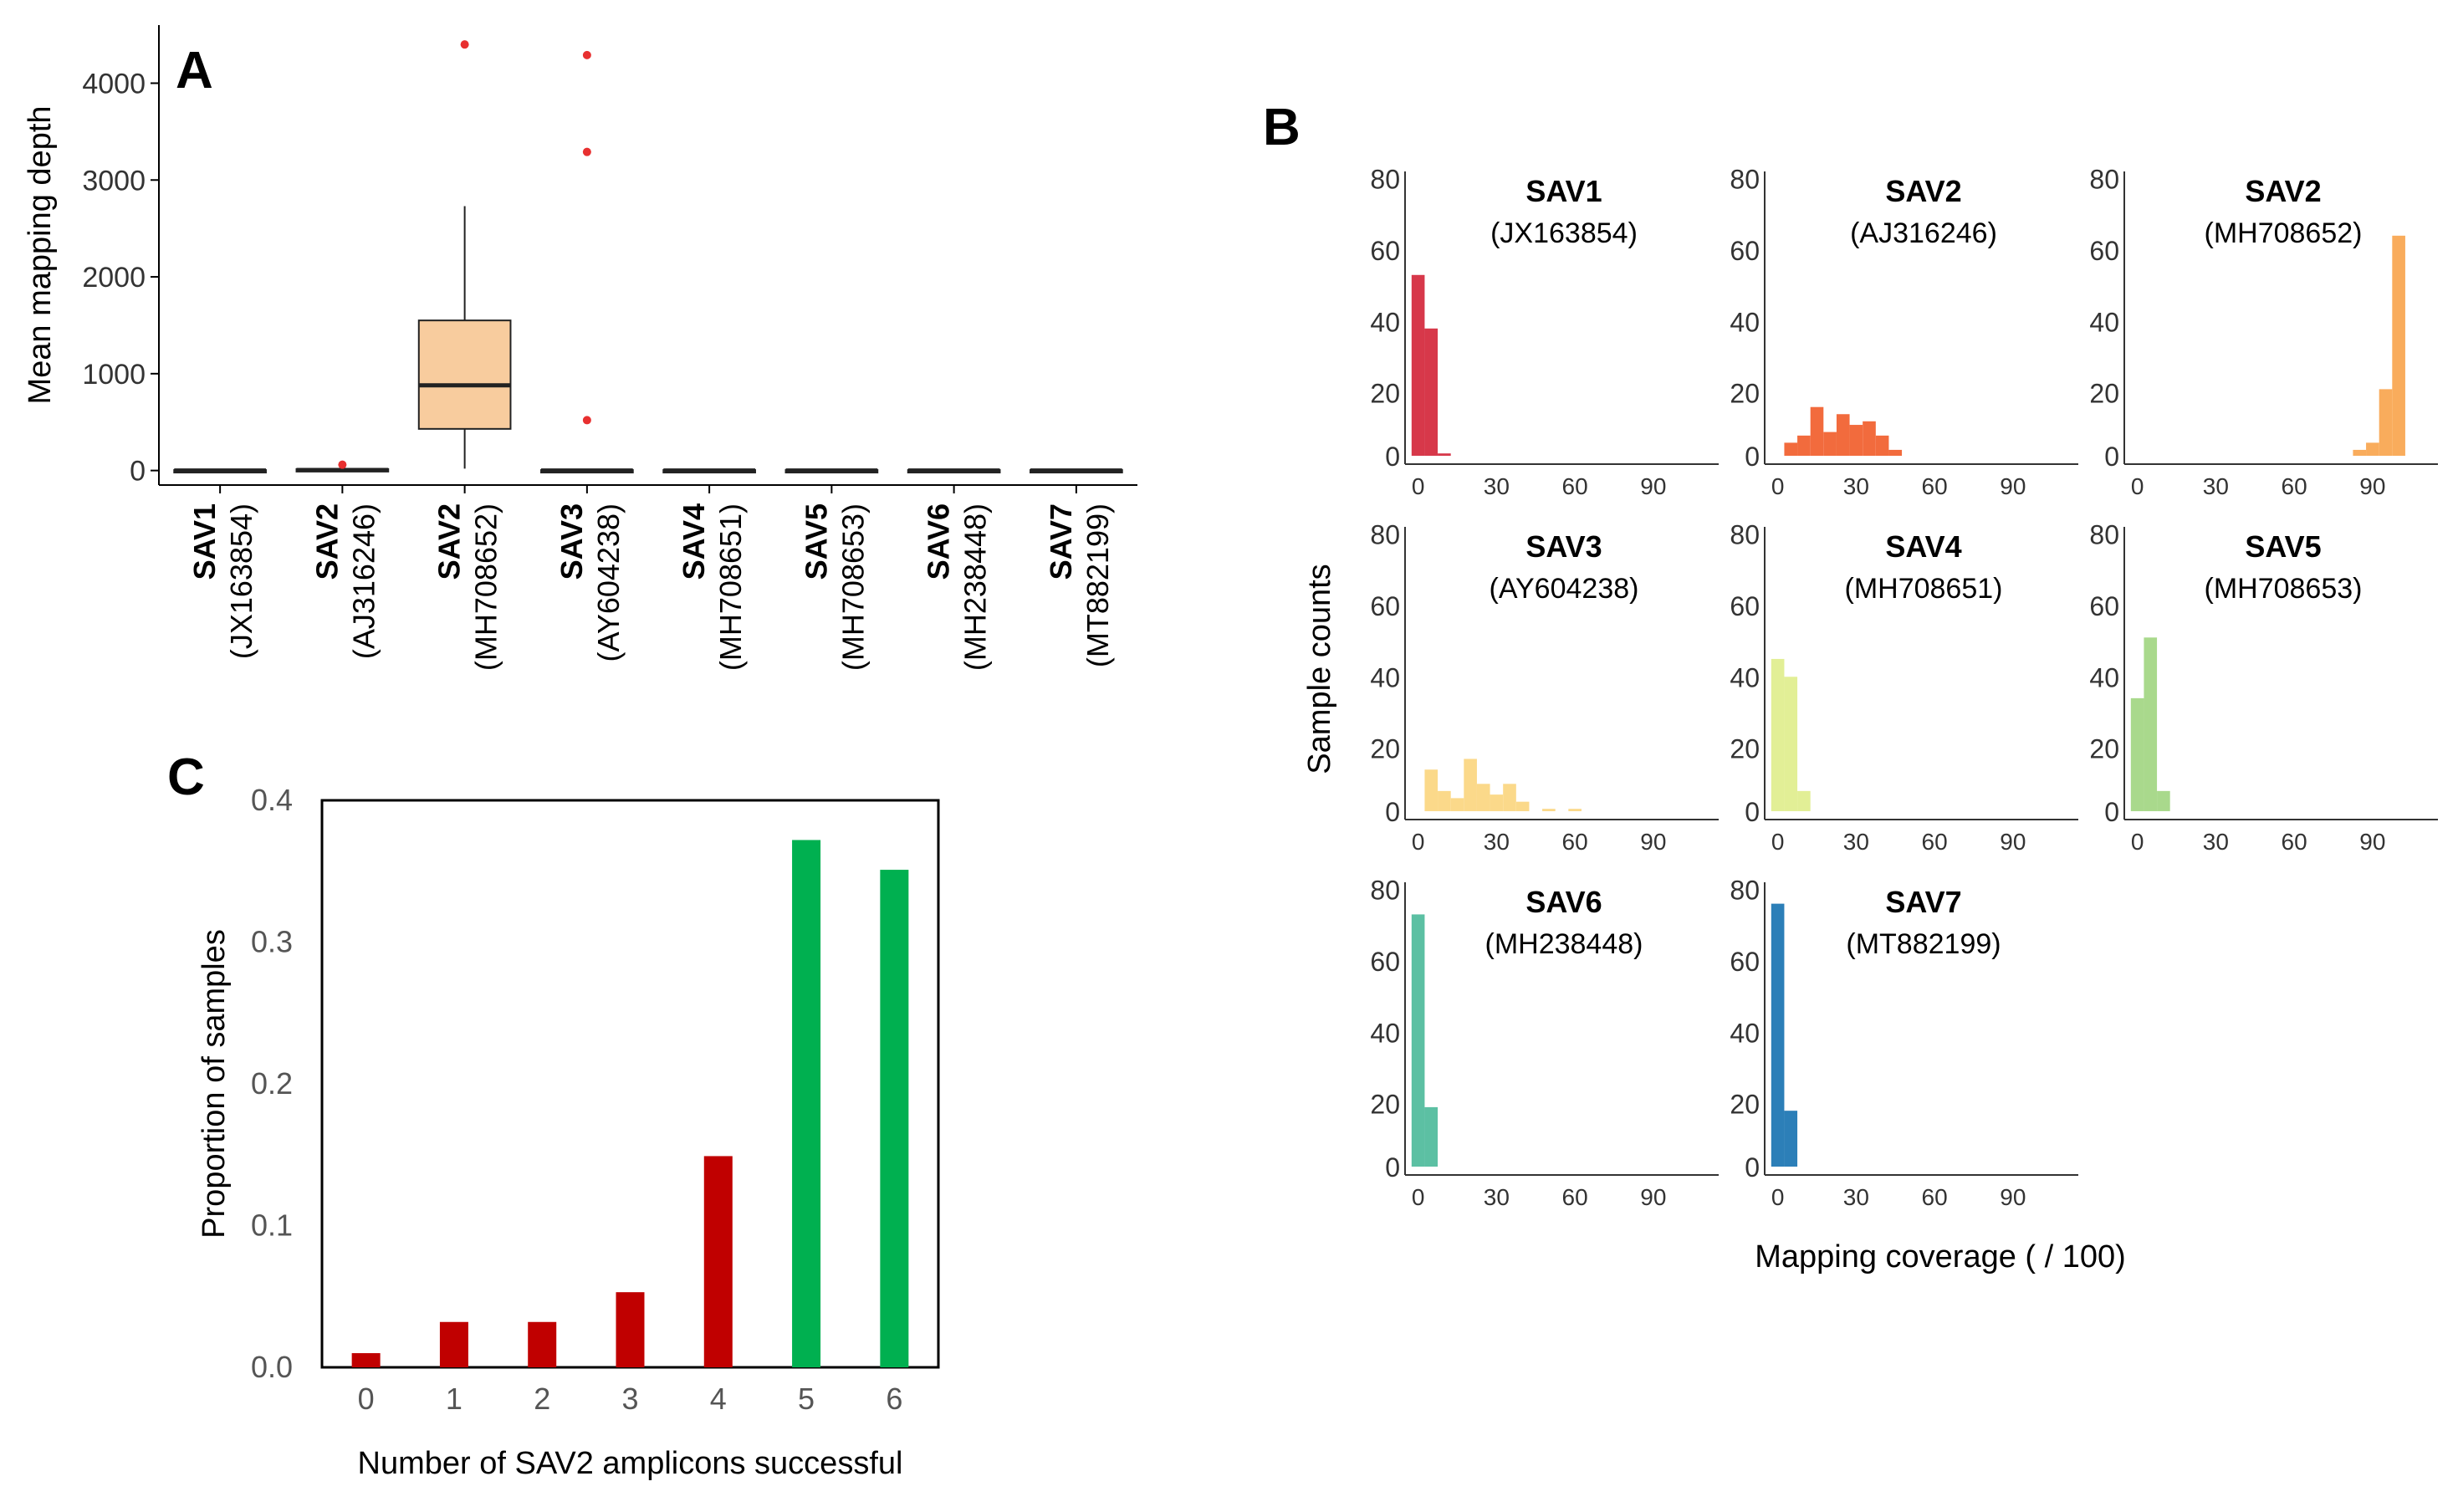 The height and width of the screenshot is (1512, 2458). I want to click on y-tick-label: 0.3, so click(272, 942).